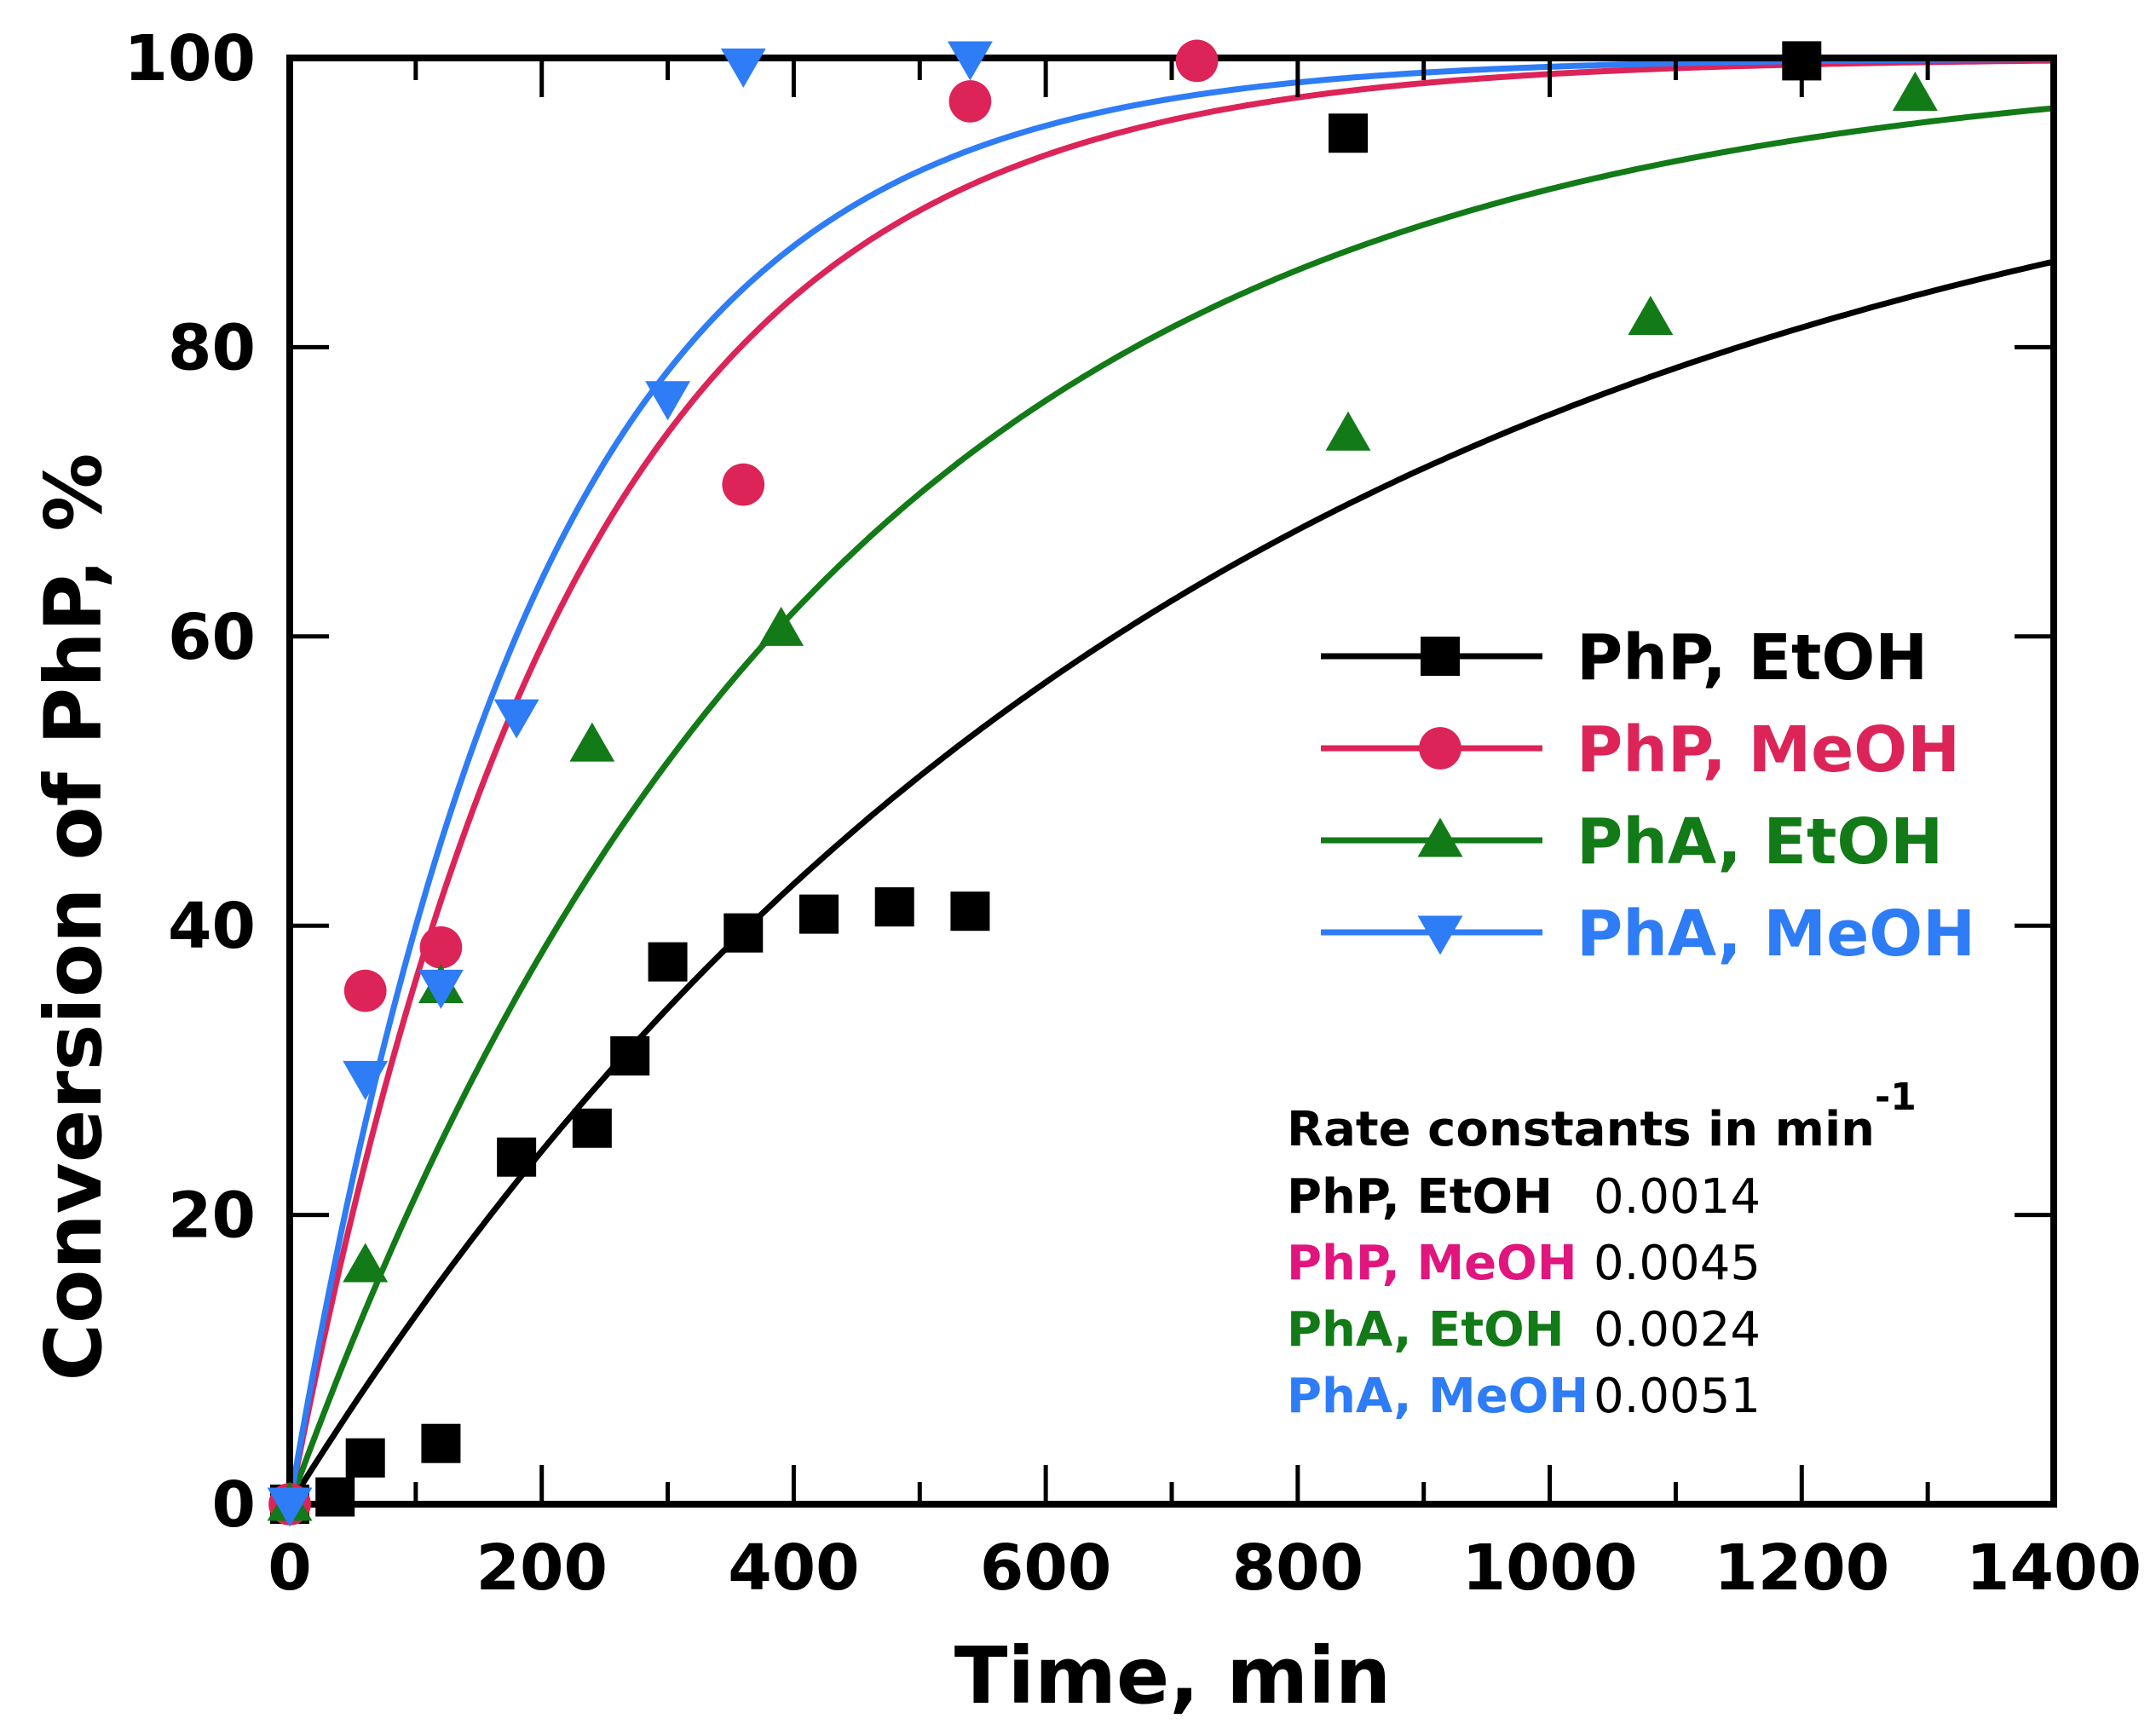  What do you see at coordinates (1550, 1568) in the screenshot?
I see `x-tick-label: 1000` at bounding box center [1550, 1568].